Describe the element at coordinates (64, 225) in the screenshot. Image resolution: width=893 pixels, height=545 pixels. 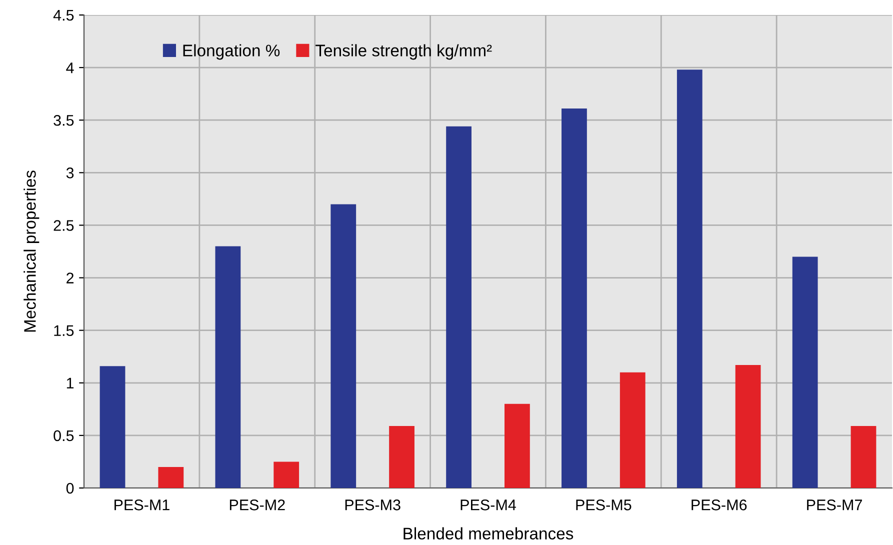
I see `y-tick-label: 2.5` at that location.